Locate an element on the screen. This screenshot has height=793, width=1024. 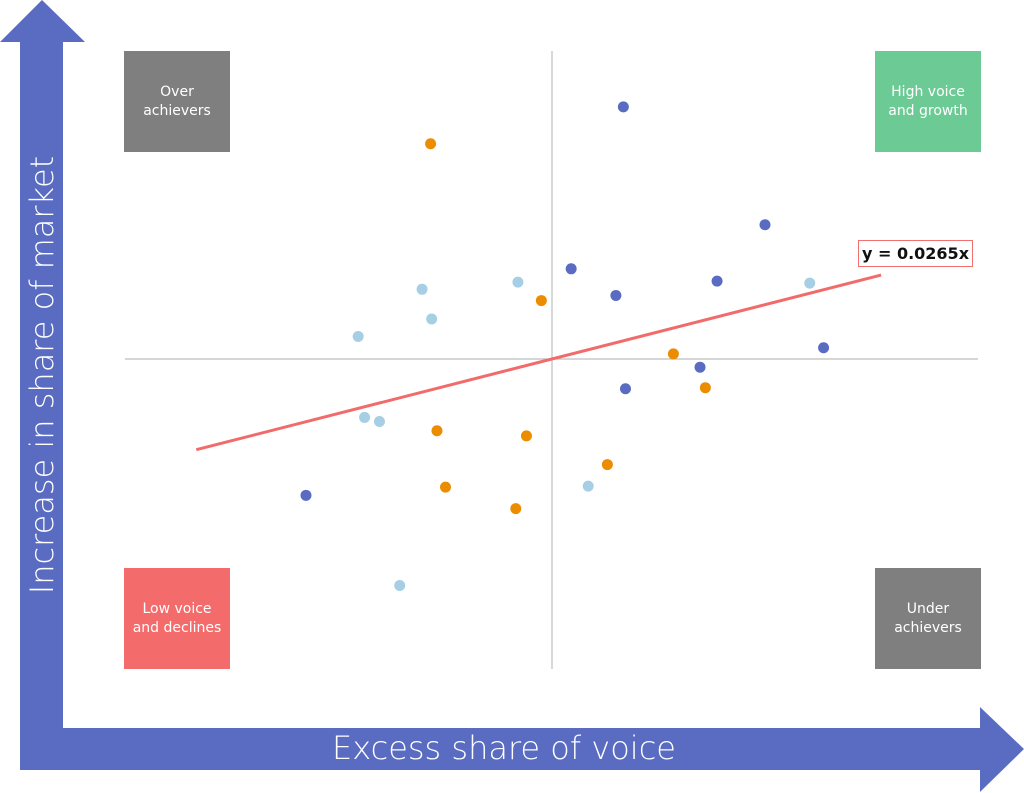
quadrant-high-voice-growth: High voice and growth is located at coordinates (928, 101).